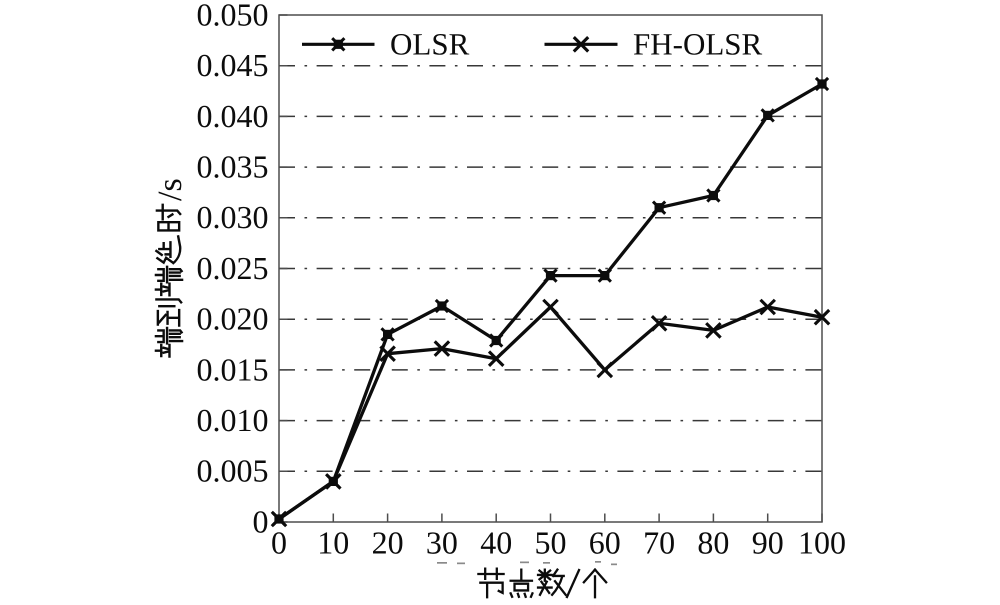 The image size is (1000, 605). Describe the element at coordinates (822, 543) in the screenshot. I see `svg-text: 100` at that location.